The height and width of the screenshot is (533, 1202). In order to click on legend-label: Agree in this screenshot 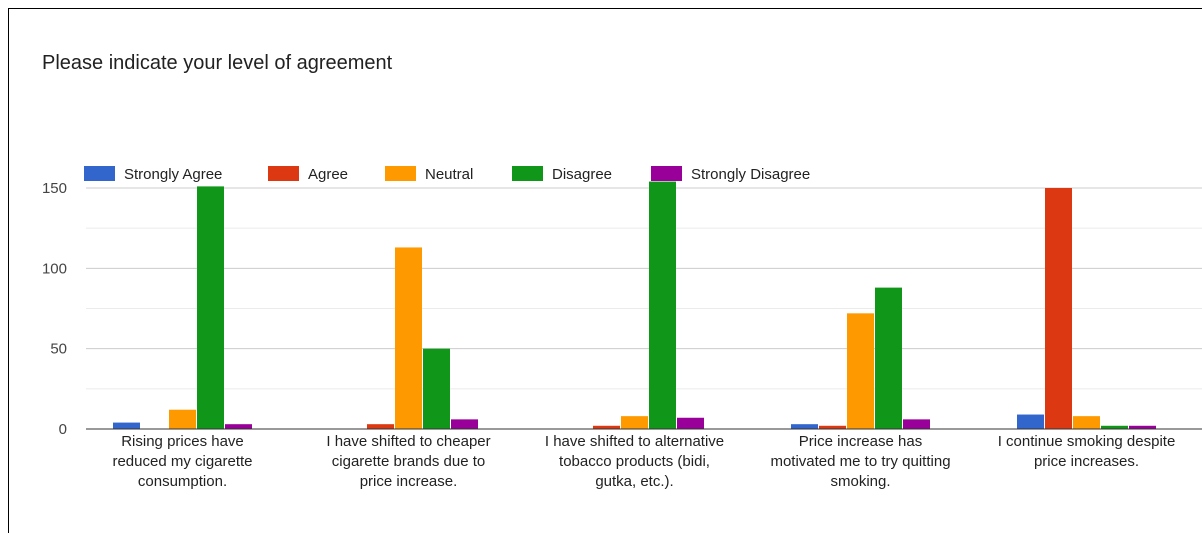, I will do `click(328, 174)`.